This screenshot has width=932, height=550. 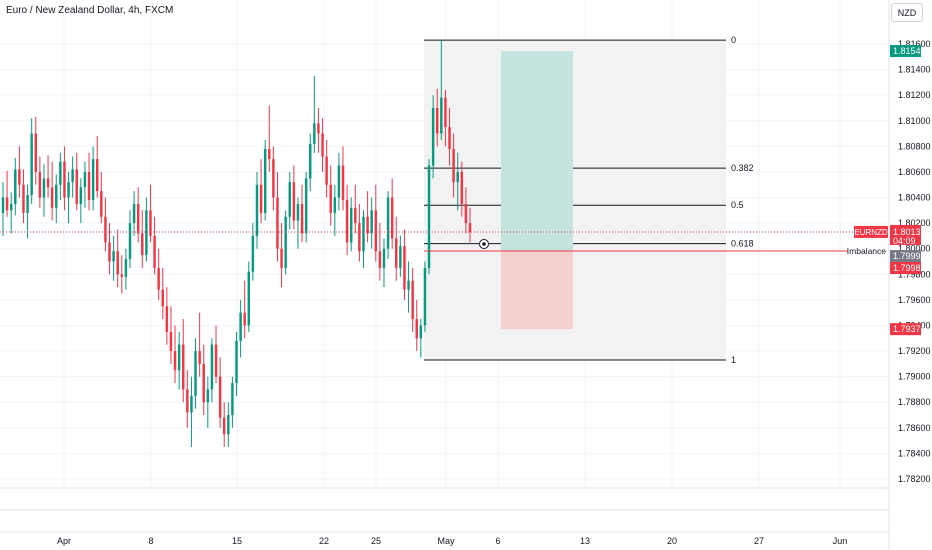 I want to click on last-price-tag-bg, so click(x=905, y=234).